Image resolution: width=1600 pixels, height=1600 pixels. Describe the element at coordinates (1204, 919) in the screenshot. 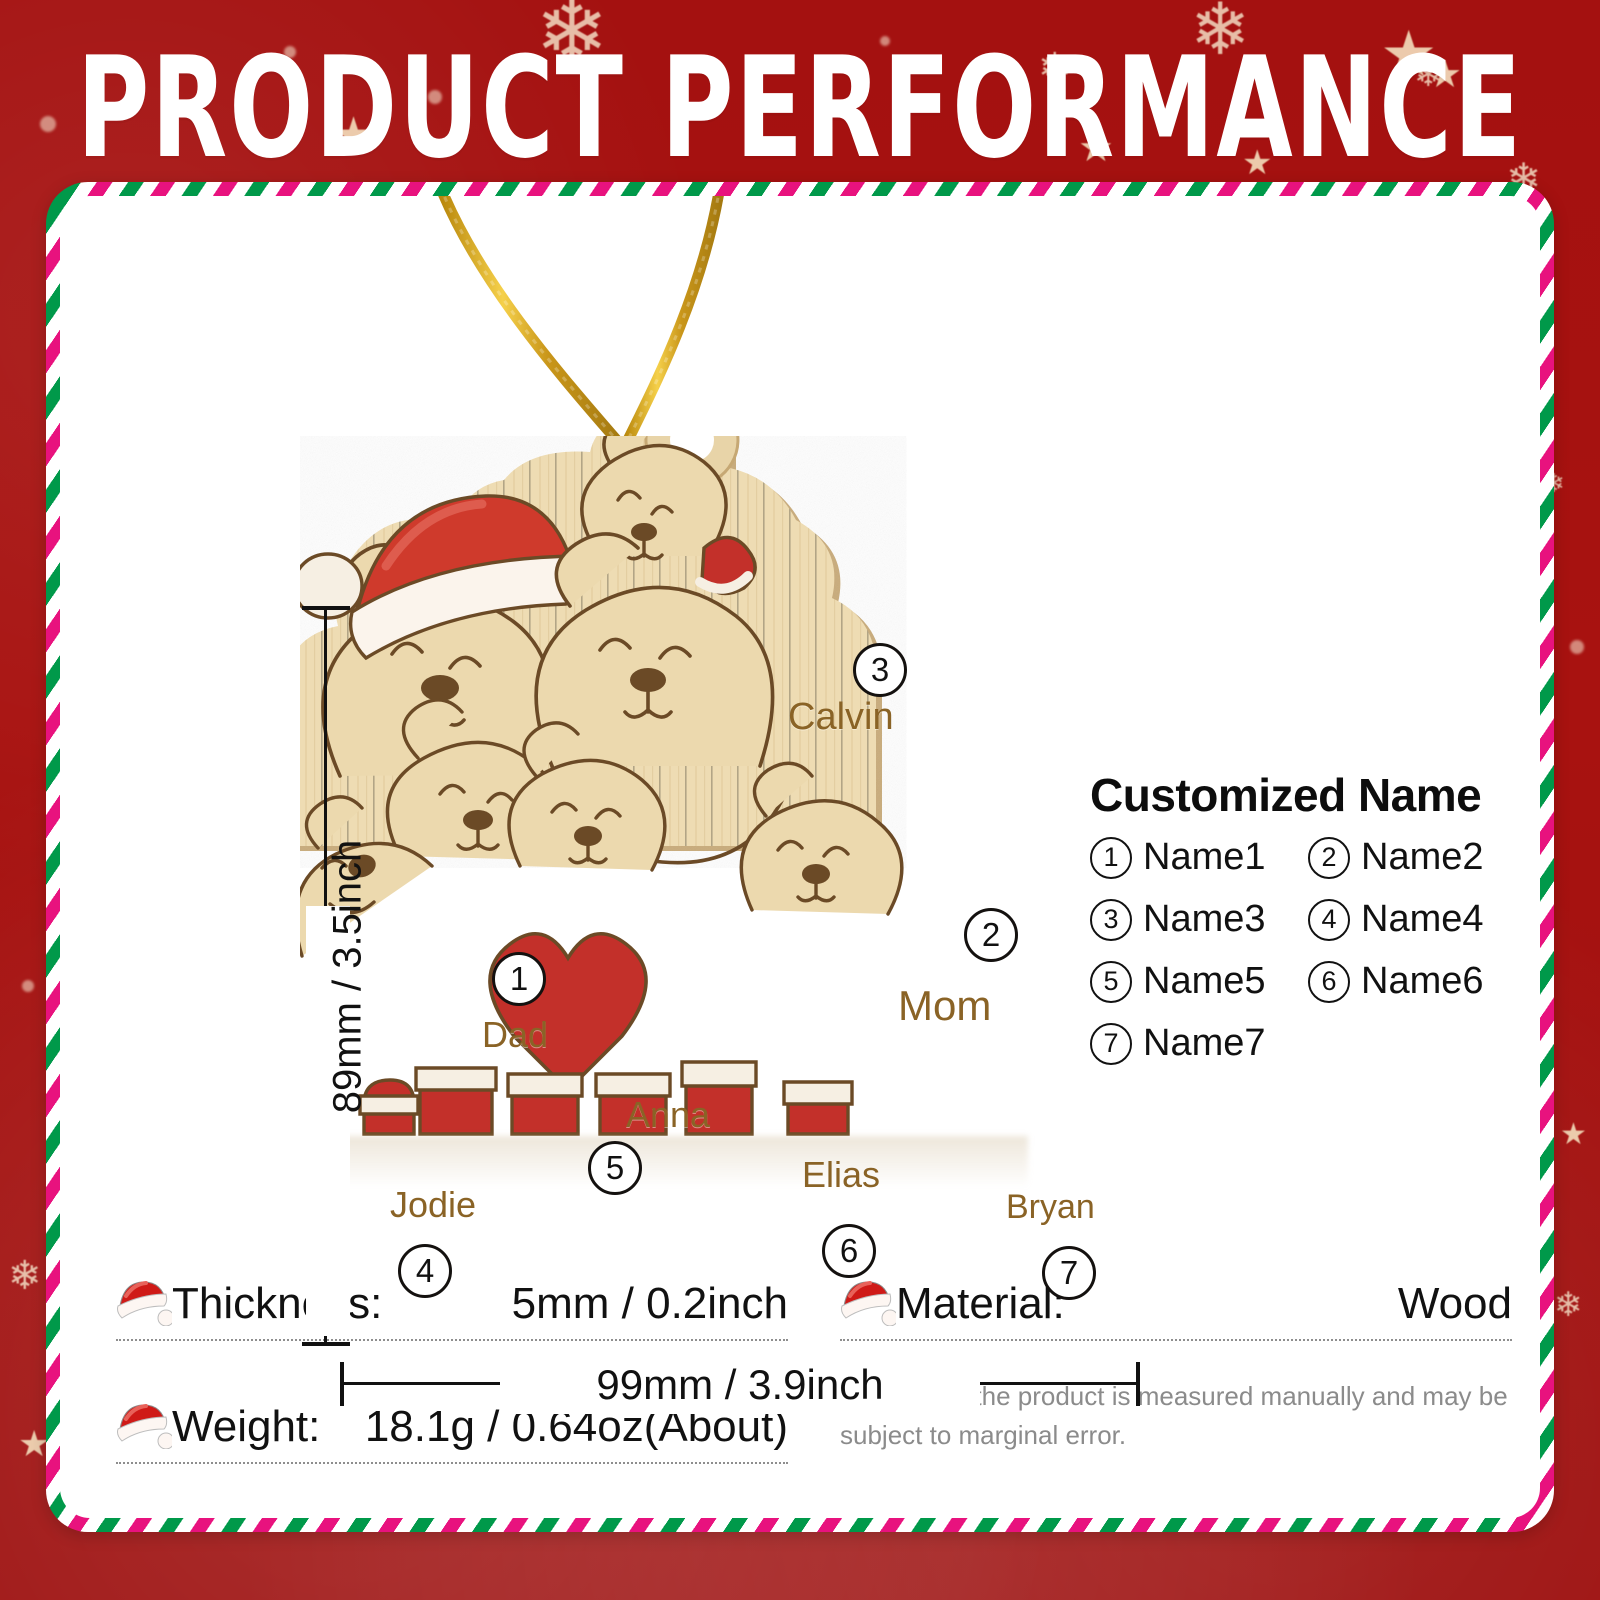

I see `name-entry-label: Name3` at that location.